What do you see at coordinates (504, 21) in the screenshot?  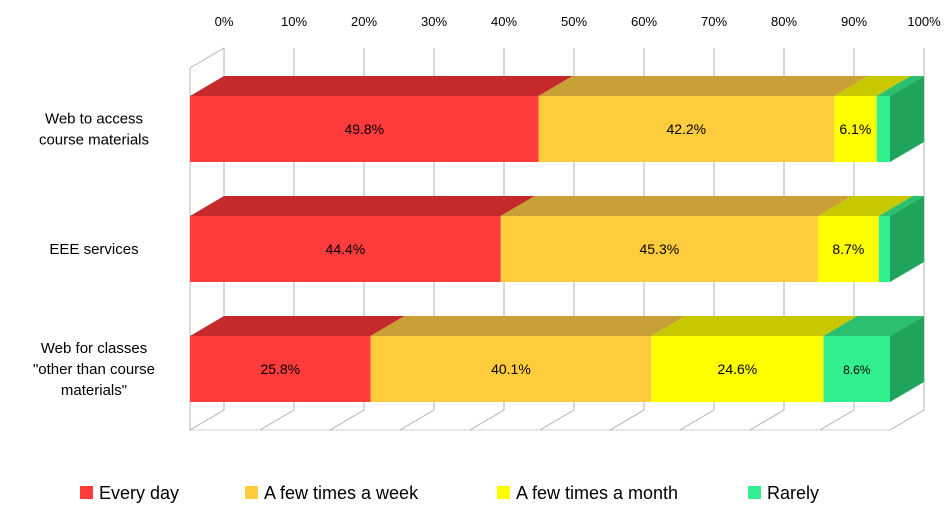 I see `x-tick-label: 40%` at bounding box center [504, 21].